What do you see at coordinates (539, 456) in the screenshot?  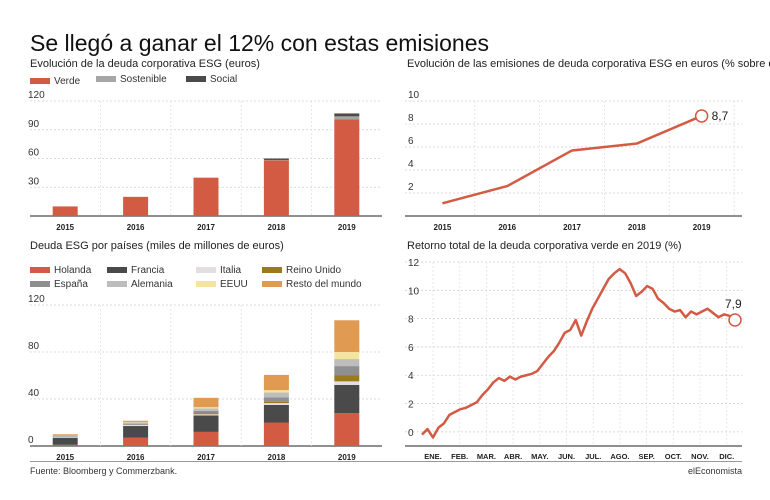 I see `x-tick-label: MAY.` at bounding box center [539, 456].